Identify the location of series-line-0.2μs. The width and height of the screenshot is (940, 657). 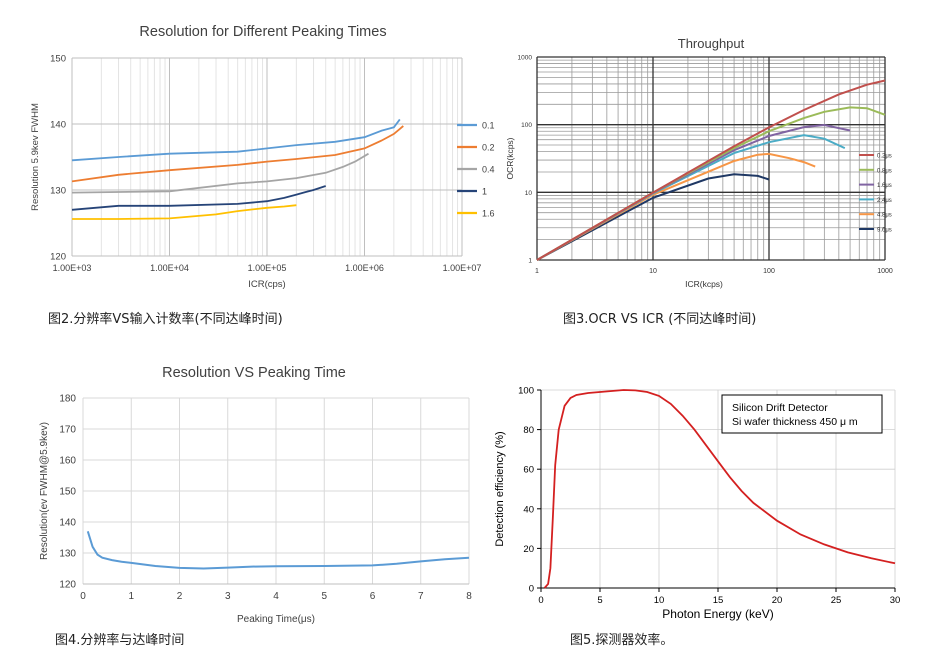
(711, 170).